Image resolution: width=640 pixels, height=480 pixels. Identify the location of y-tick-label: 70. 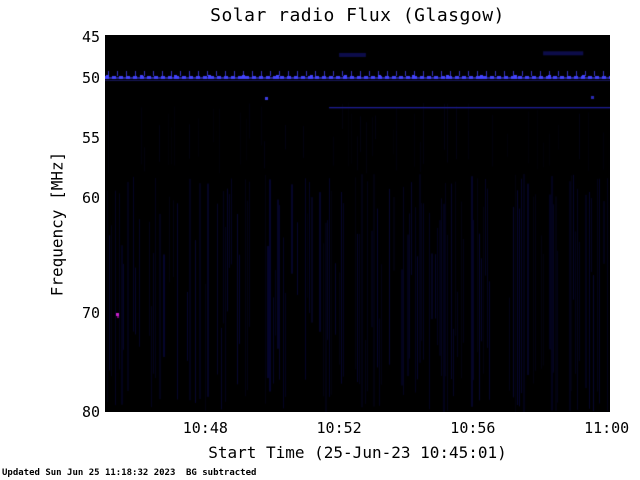
(90, 312).